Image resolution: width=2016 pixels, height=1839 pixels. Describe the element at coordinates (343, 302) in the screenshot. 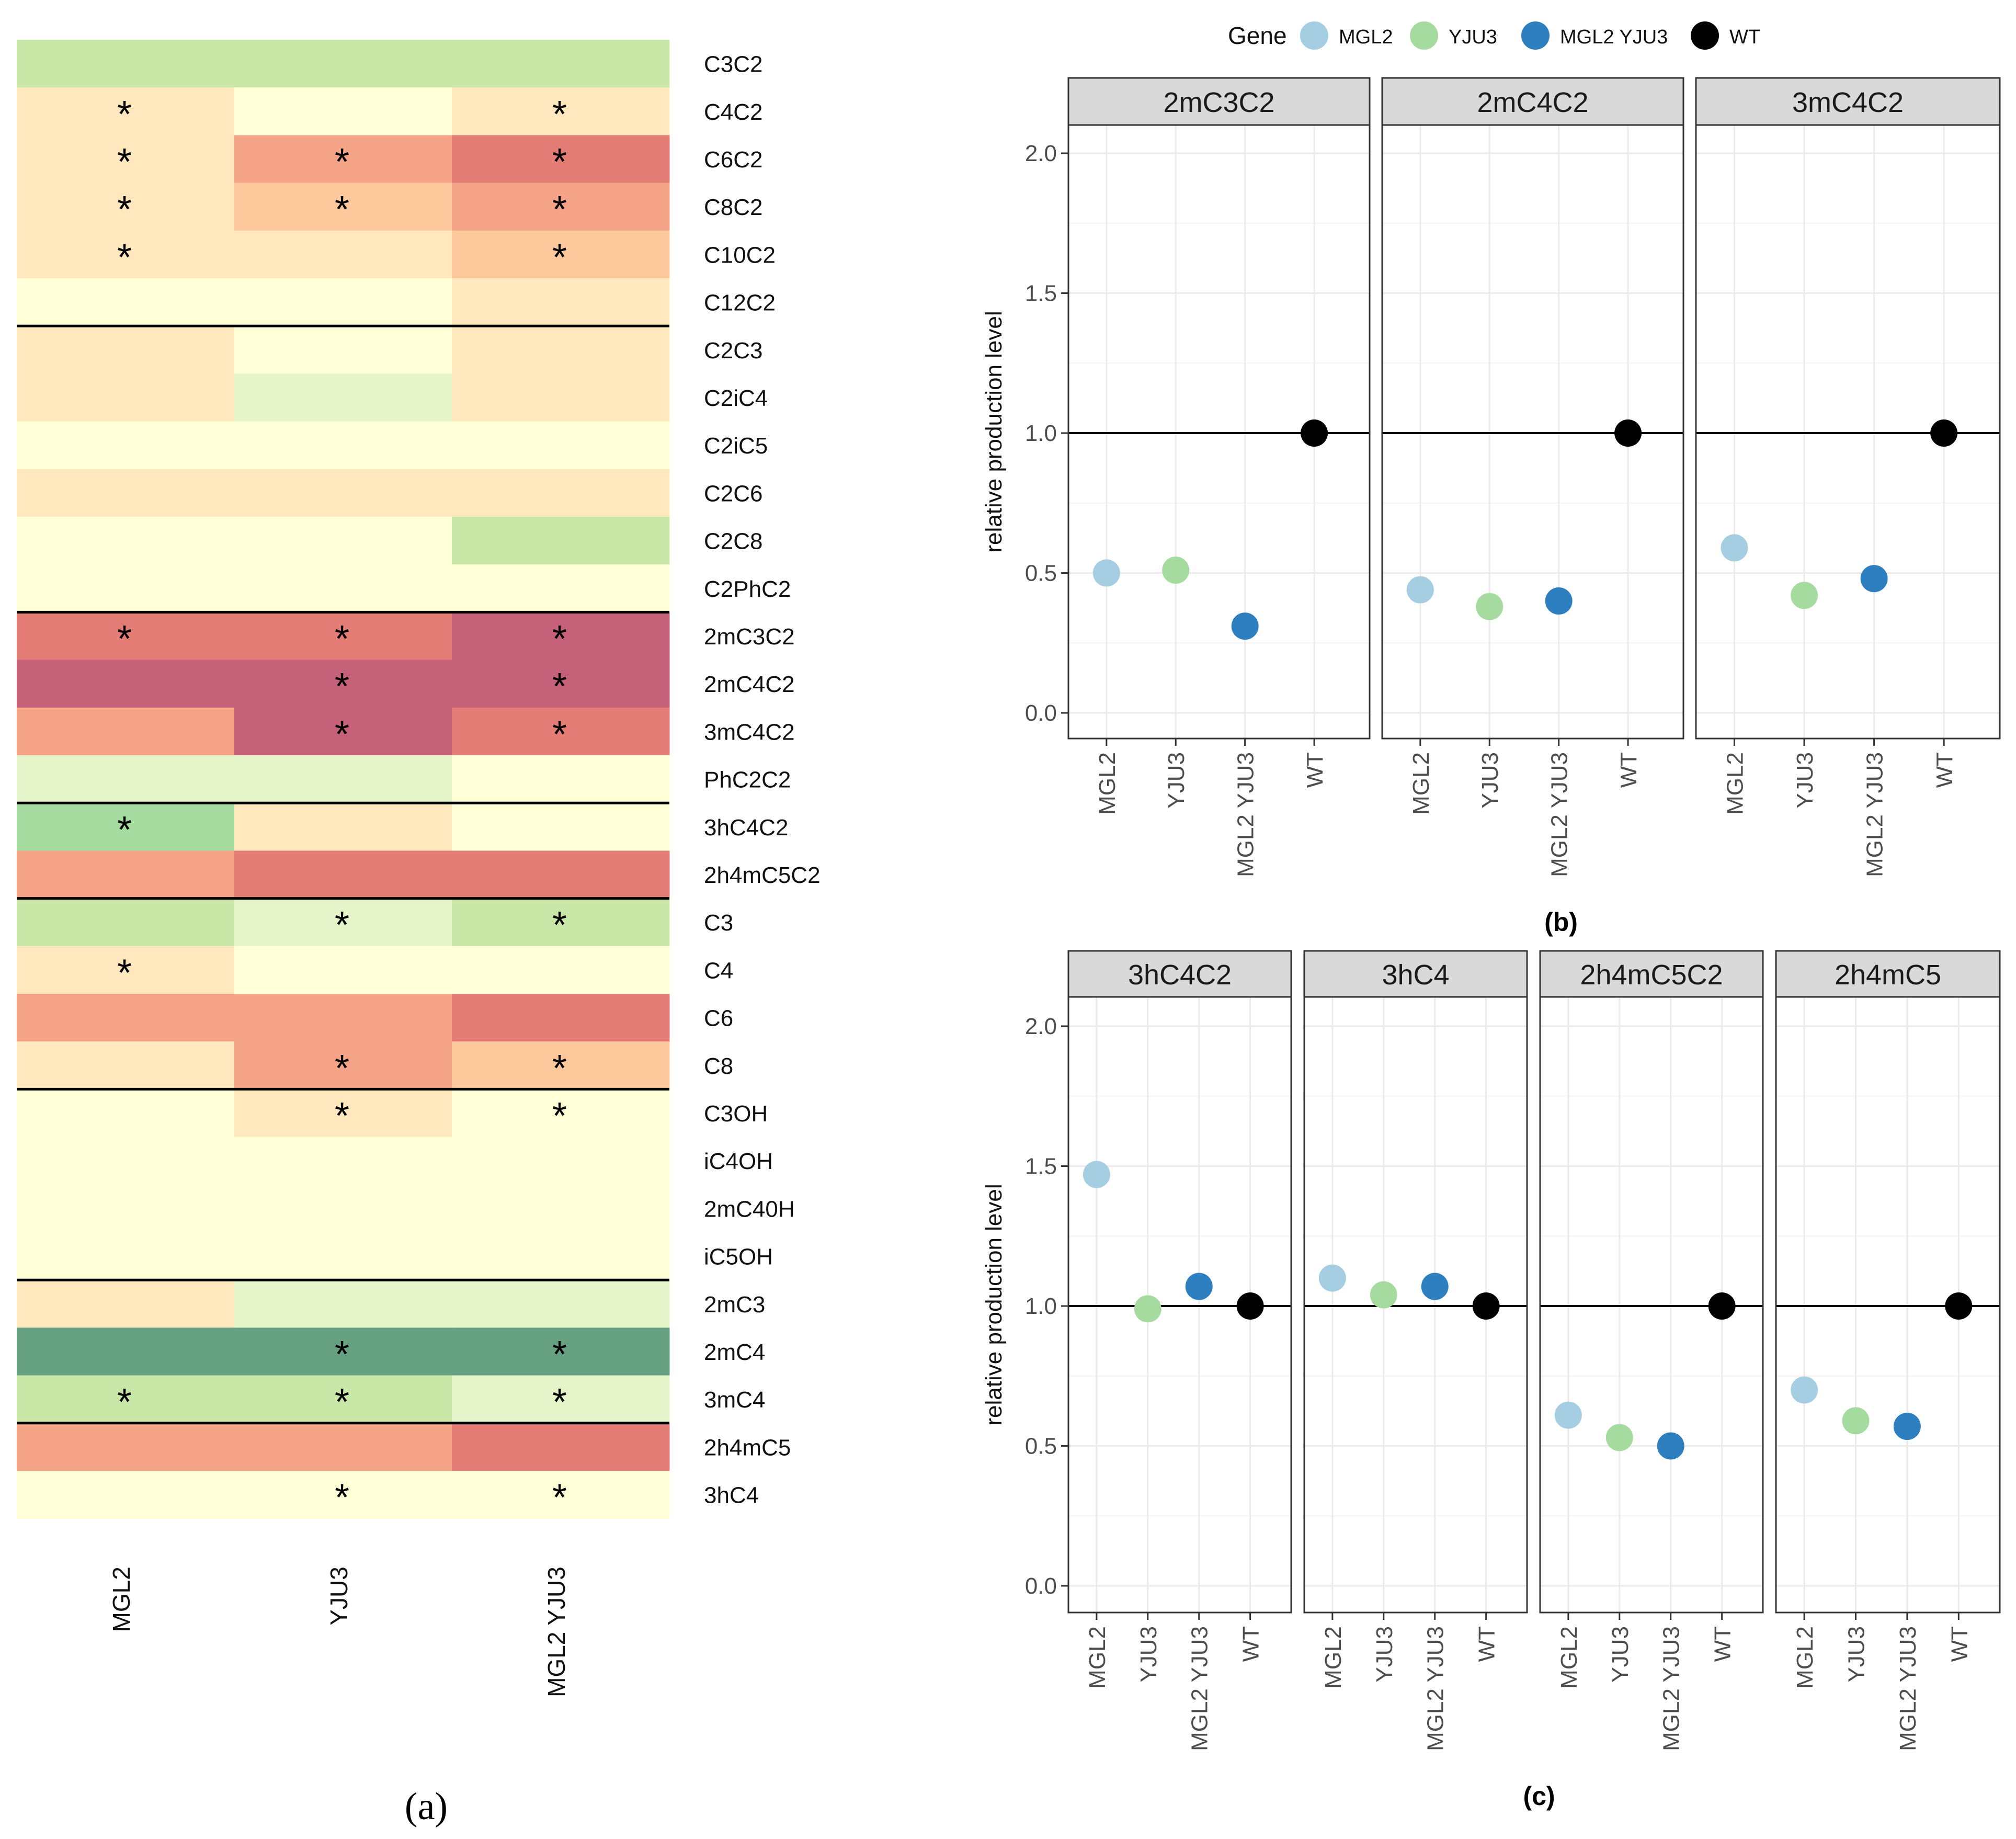

I see `heatmap-cell-c12c2-yju3` at that location.